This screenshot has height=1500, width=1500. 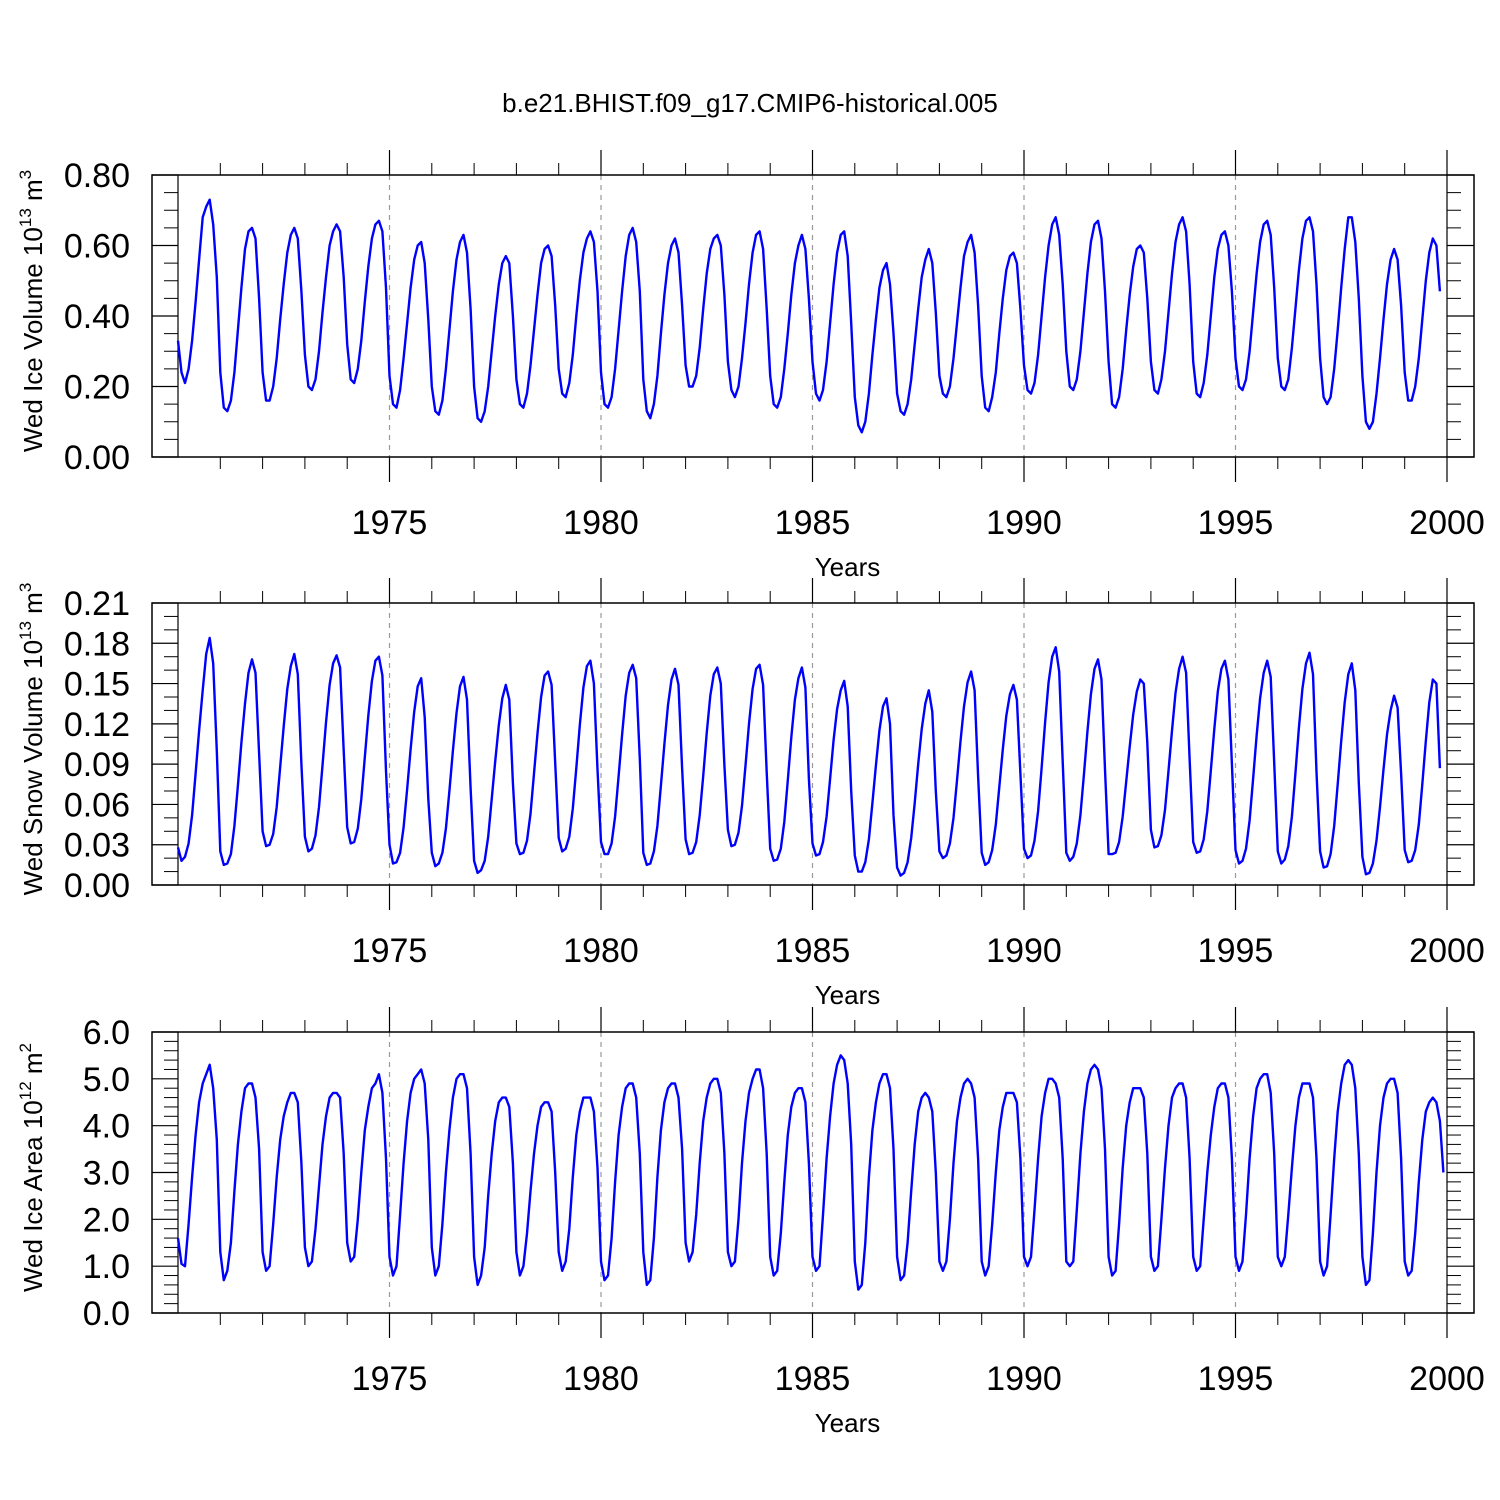 I want to click on y-tick-label: 0.15, so click(x=97, y=685).